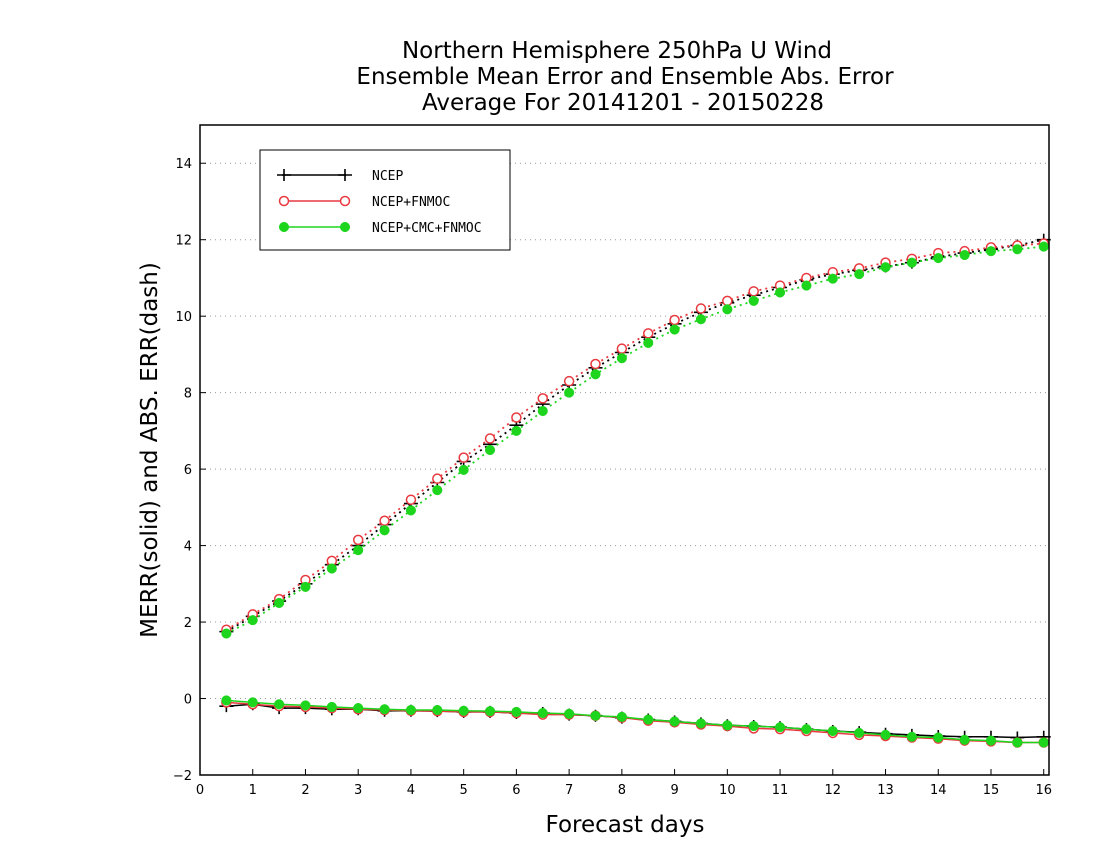  What do you see at coordinates (727, 790) in the screenshot?
I see `x-tick-label: 10` at bounding box center [727, 790].